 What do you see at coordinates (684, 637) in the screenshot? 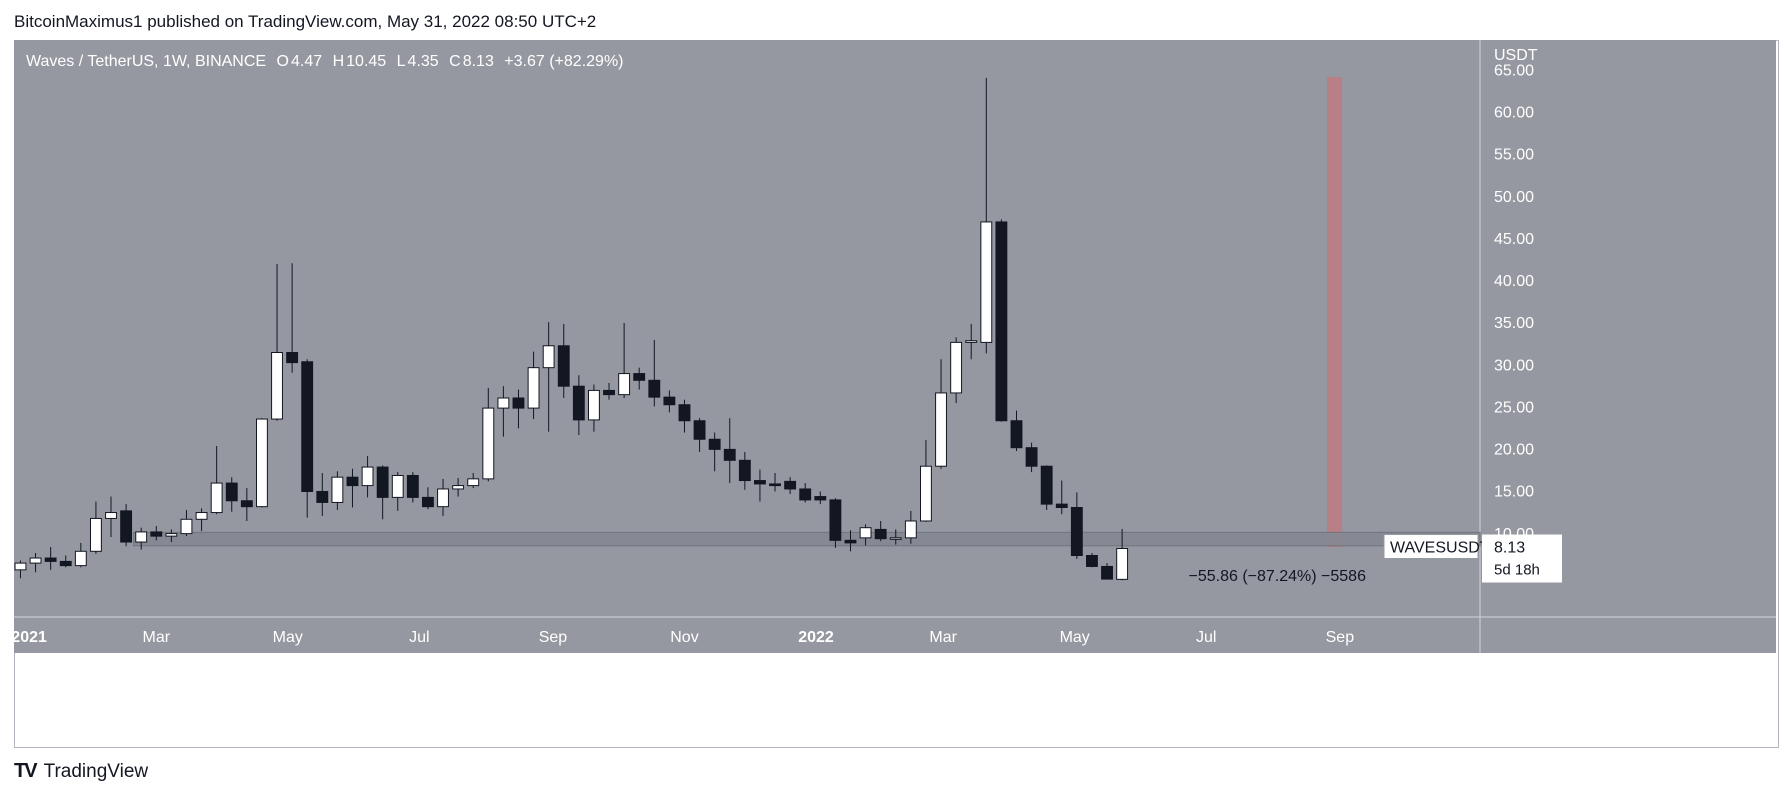
I see `x-tick-label: Nov` at bounding box center [684, 637].